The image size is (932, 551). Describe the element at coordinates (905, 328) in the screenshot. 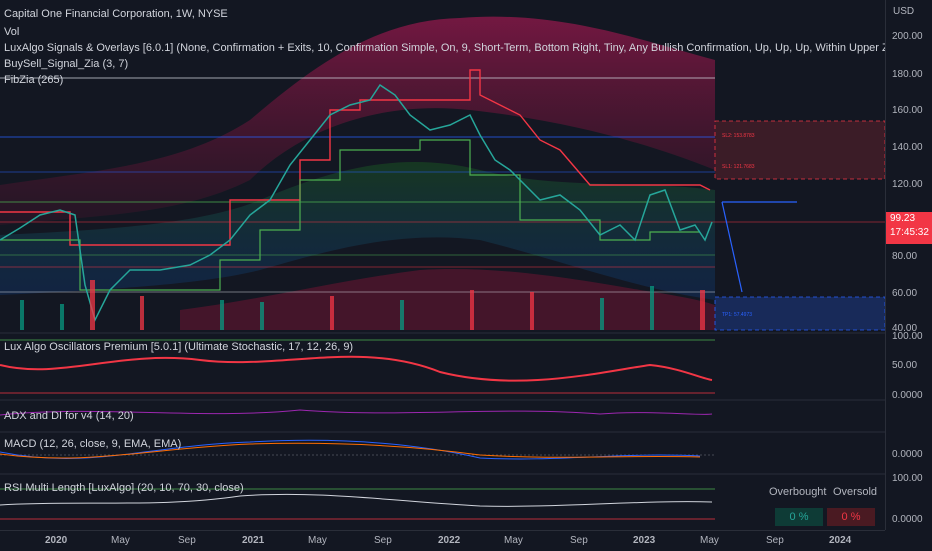

I see `price-tick: 40.00` at that location.